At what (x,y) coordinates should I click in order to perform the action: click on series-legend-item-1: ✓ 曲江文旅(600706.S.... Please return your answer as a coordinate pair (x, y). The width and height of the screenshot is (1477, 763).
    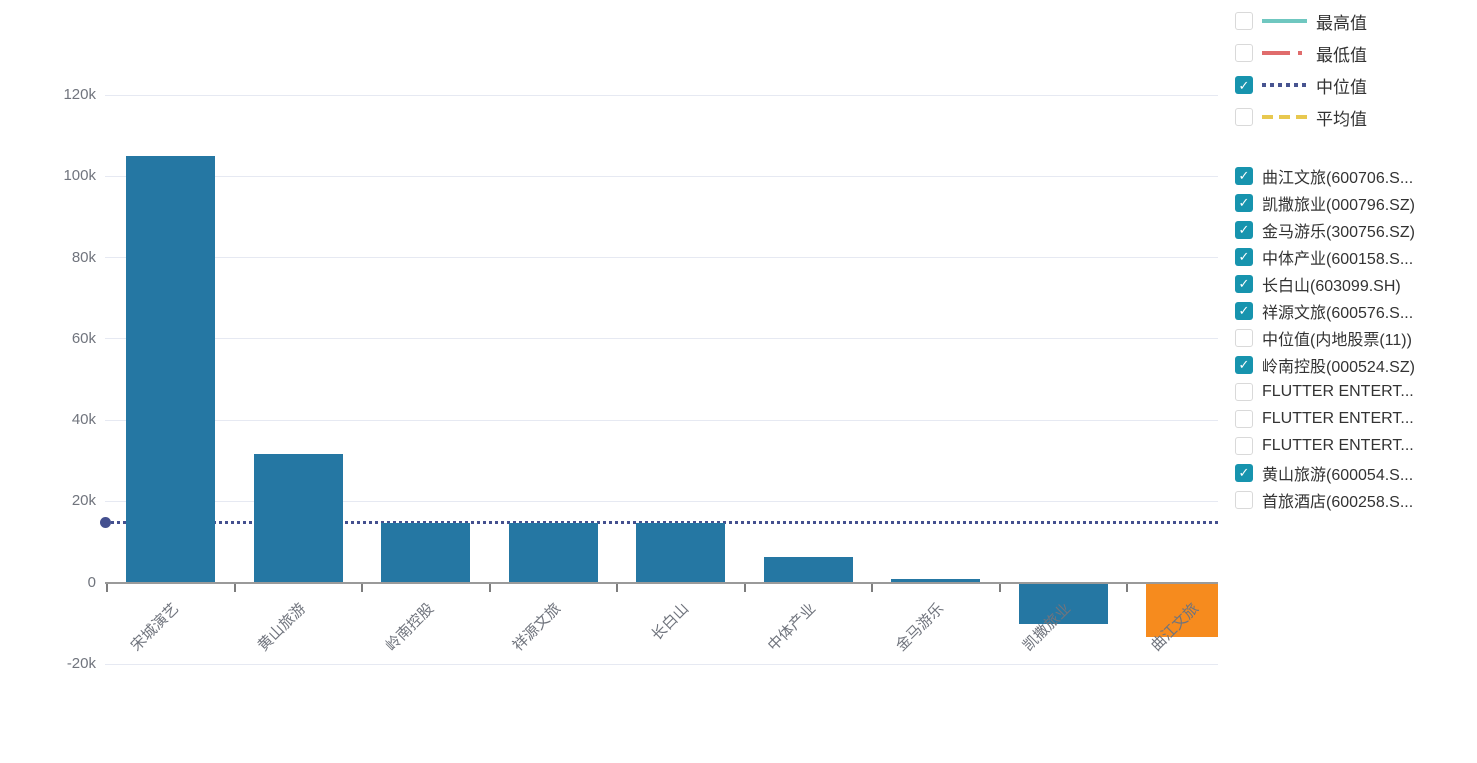
    Looking at the image, I should click on (1325, 175).